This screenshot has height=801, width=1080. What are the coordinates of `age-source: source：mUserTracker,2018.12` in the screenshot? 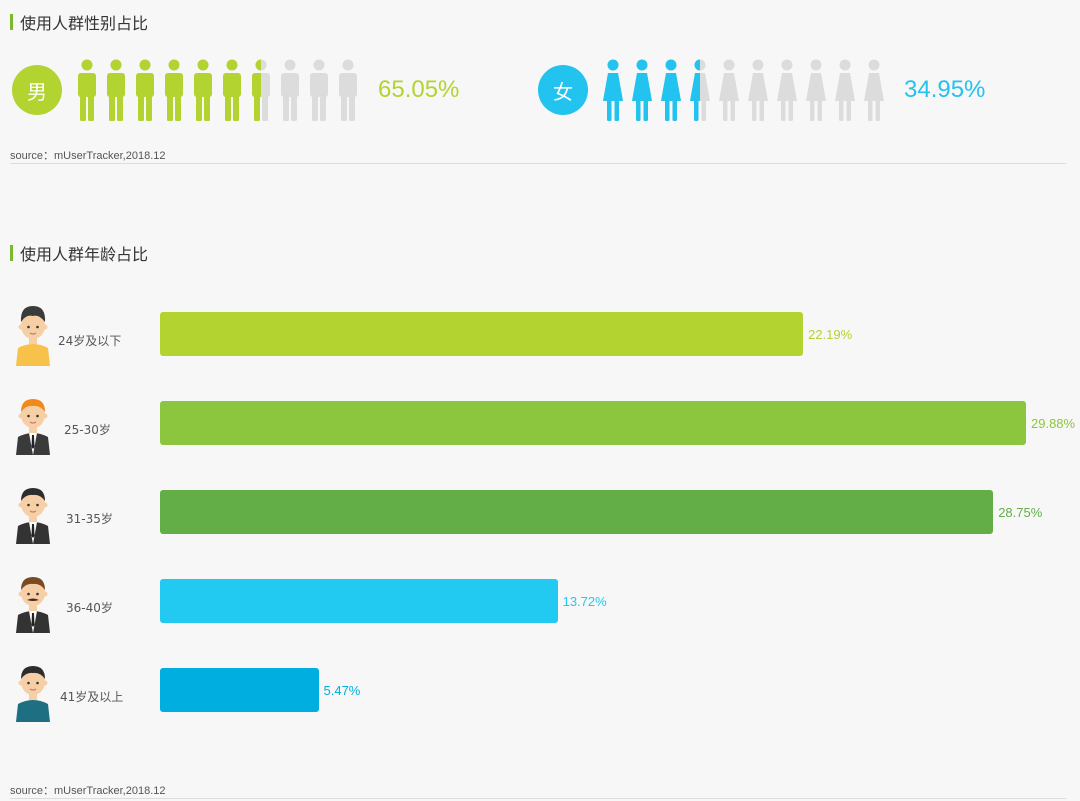 It's located at (88, 791).